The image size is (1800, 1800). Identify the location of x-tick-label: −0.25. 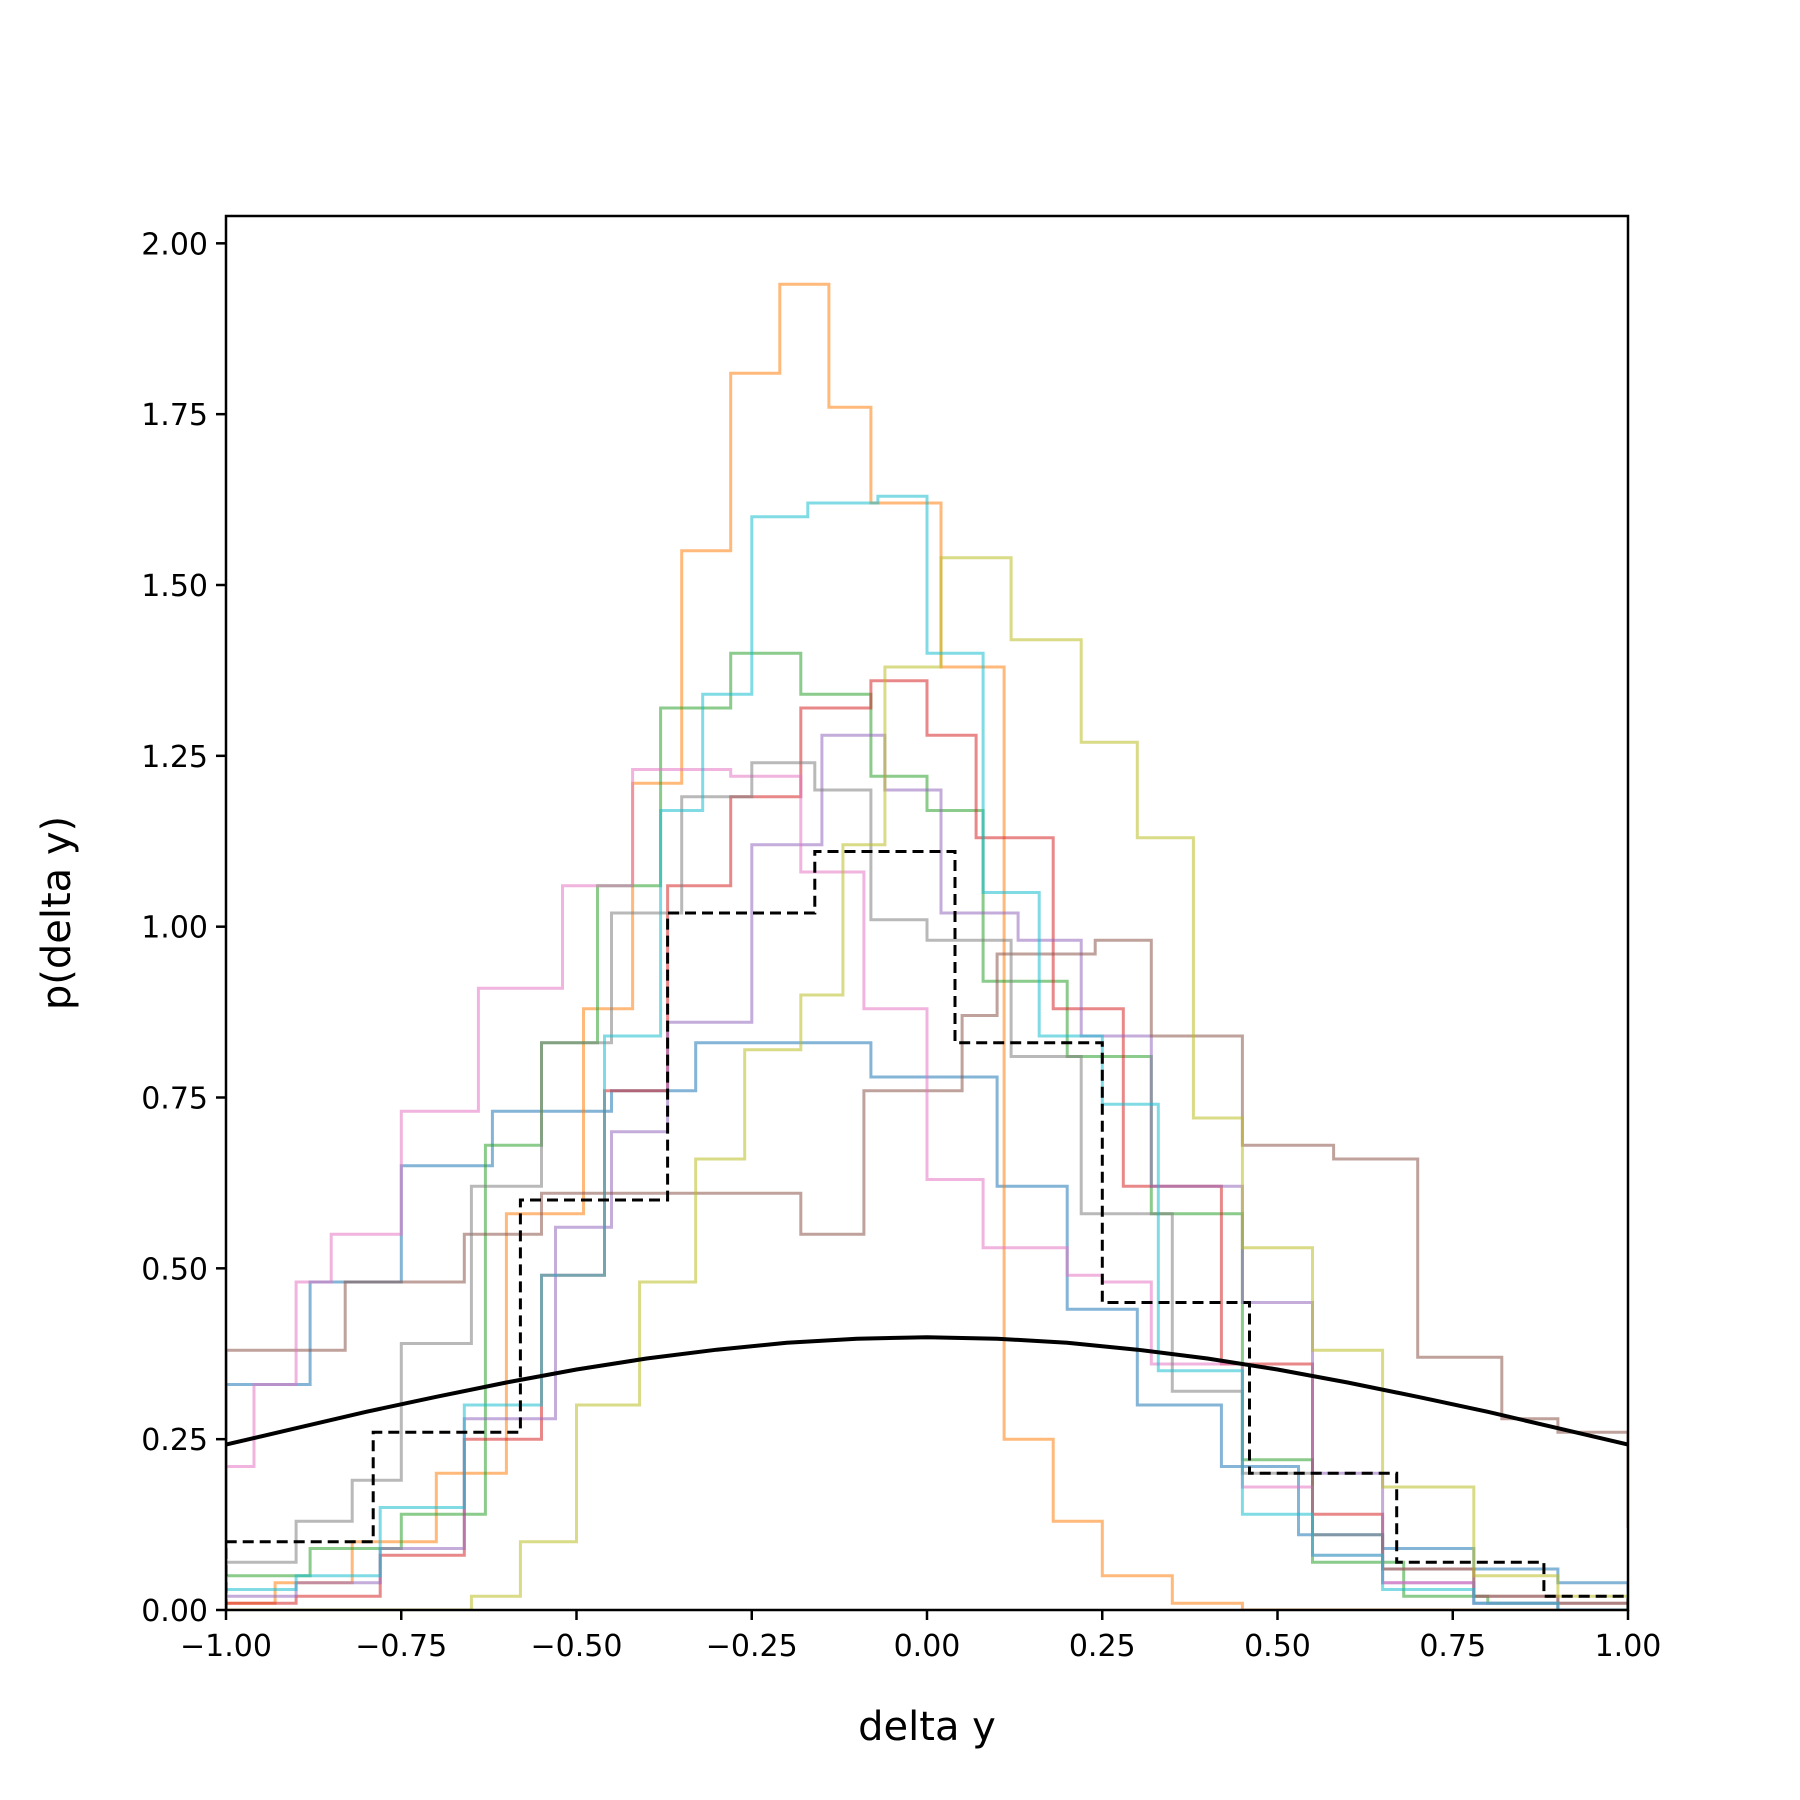
(752, 1646).